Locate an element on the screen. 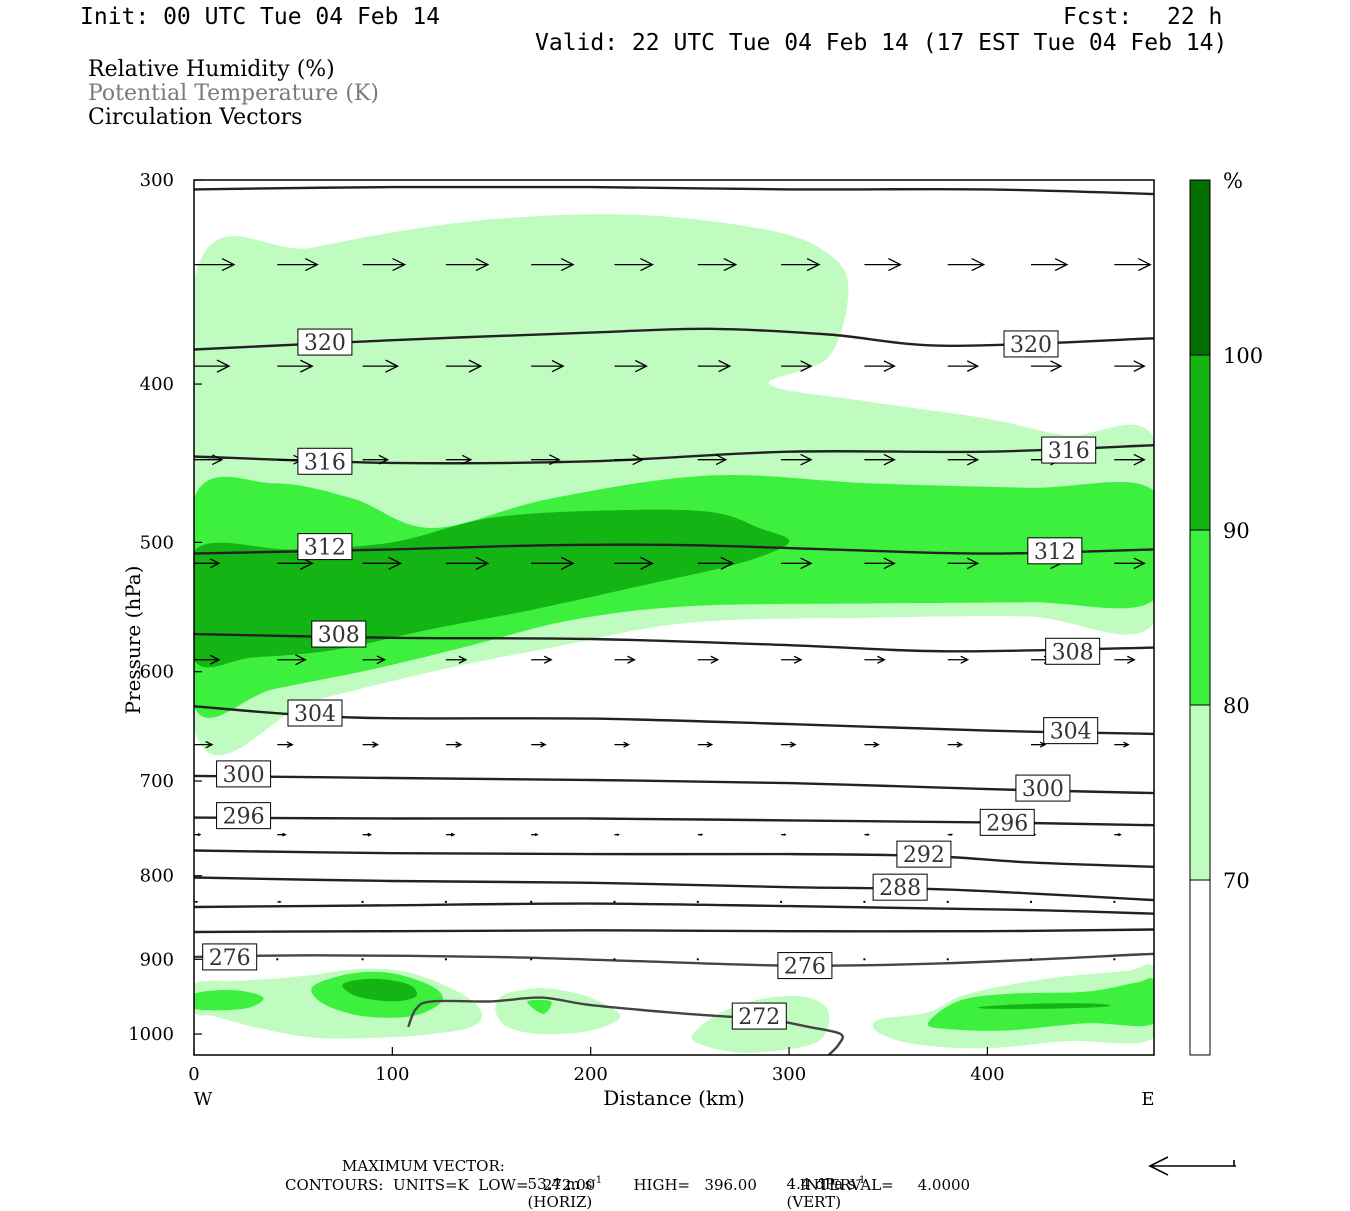 The width and height of the screenshot is (1350, 1211). contour-label-text: 272 is located at coordinates (759, 1017).